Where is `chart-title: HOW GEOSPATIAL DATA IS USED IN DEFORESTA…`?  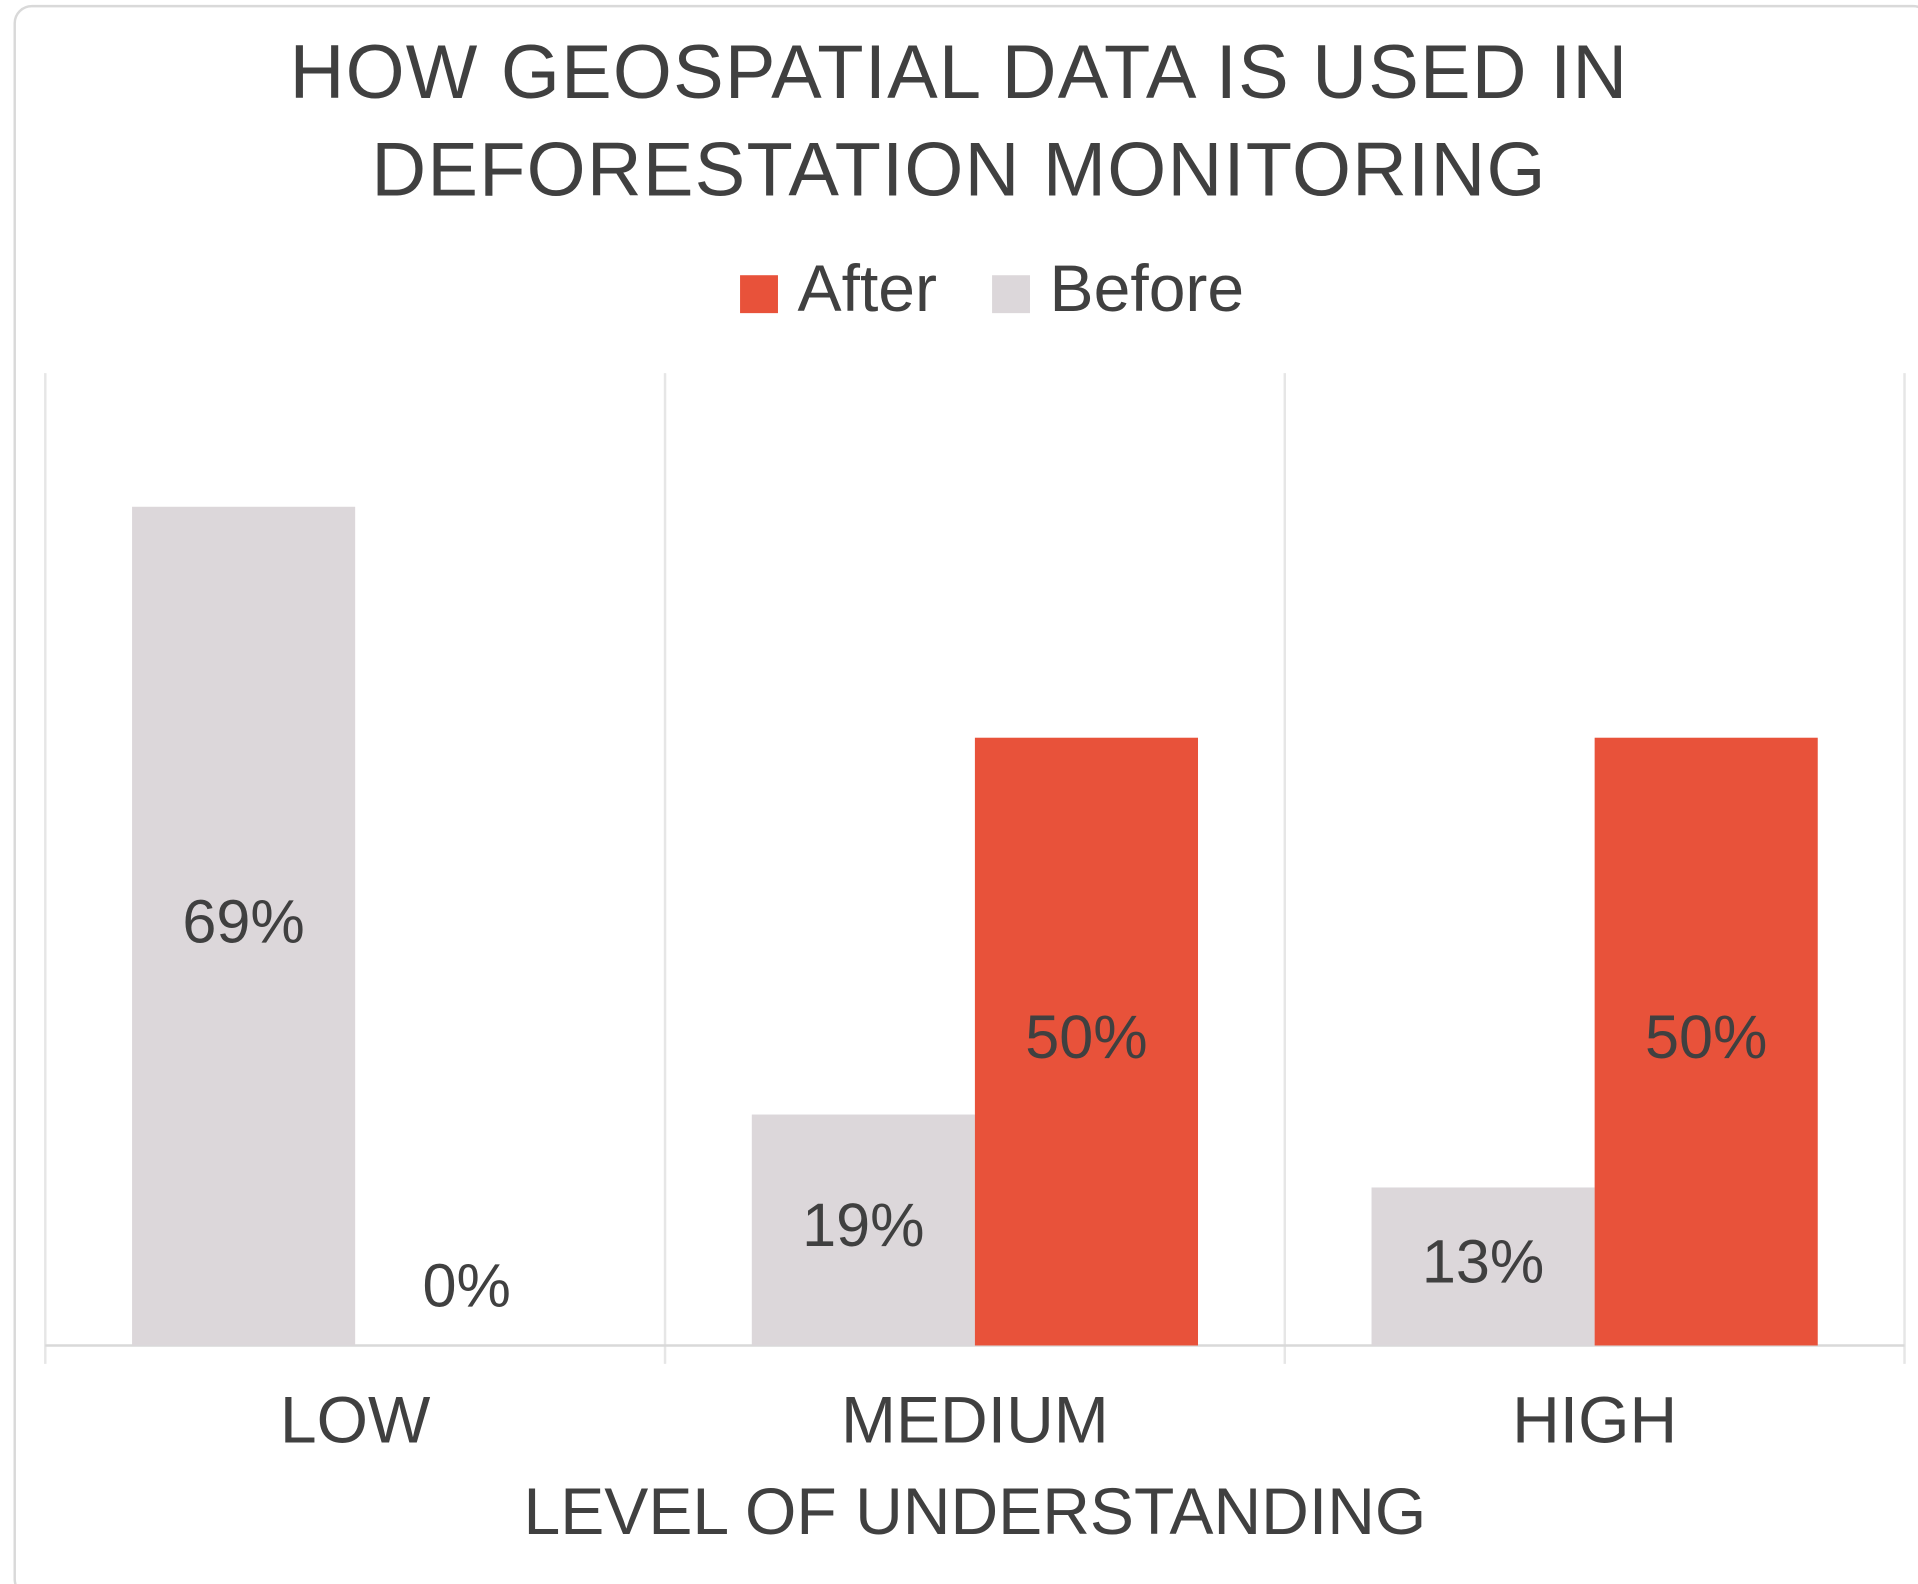 chart-title: HOW GEOSPATIAL DATA IS USED IN DEFORESTA… is located at coordinates (959, 121).